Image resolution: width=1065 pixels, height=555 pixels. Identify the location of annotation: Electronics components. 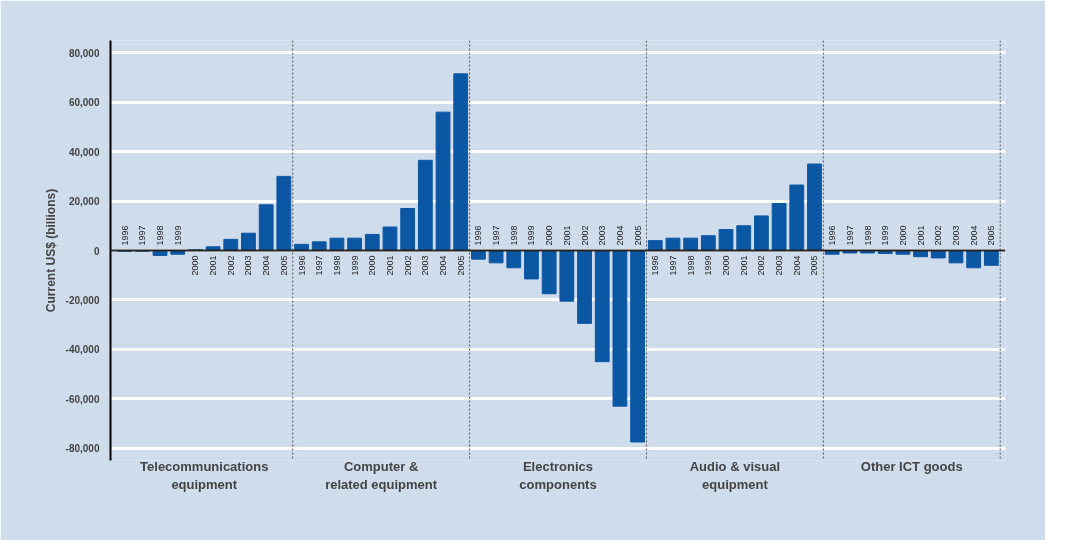
(558, 475).